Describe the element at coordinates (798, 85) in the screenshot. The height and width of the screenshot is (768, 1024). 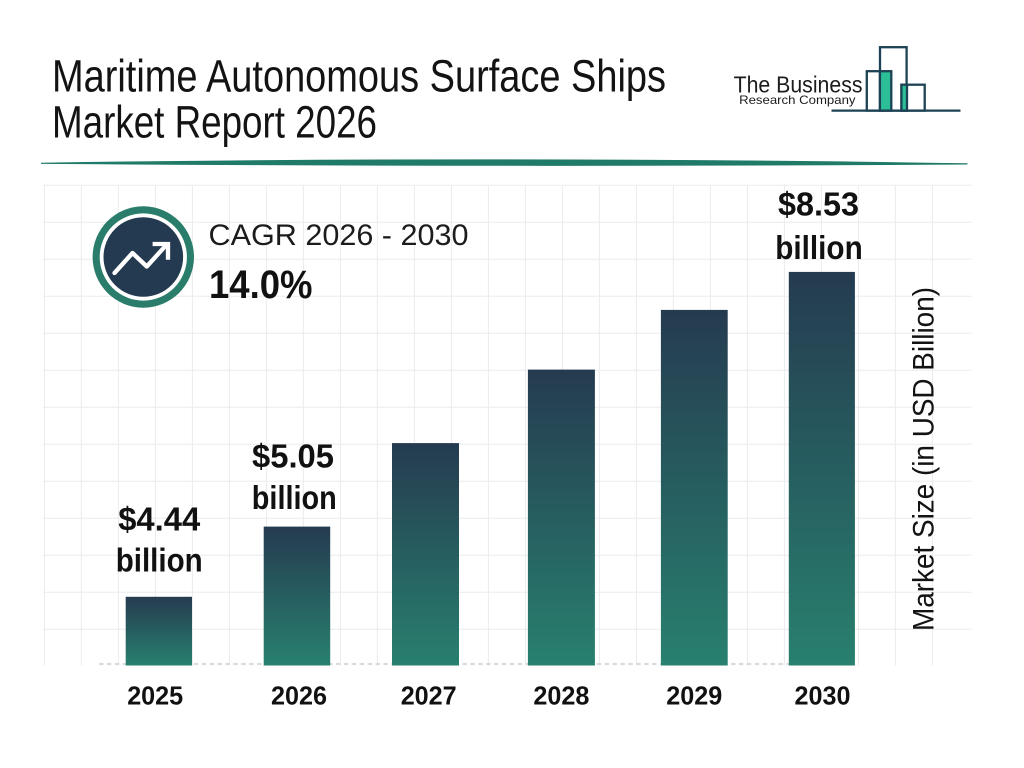
I see `svg-text: The Business` at that location.